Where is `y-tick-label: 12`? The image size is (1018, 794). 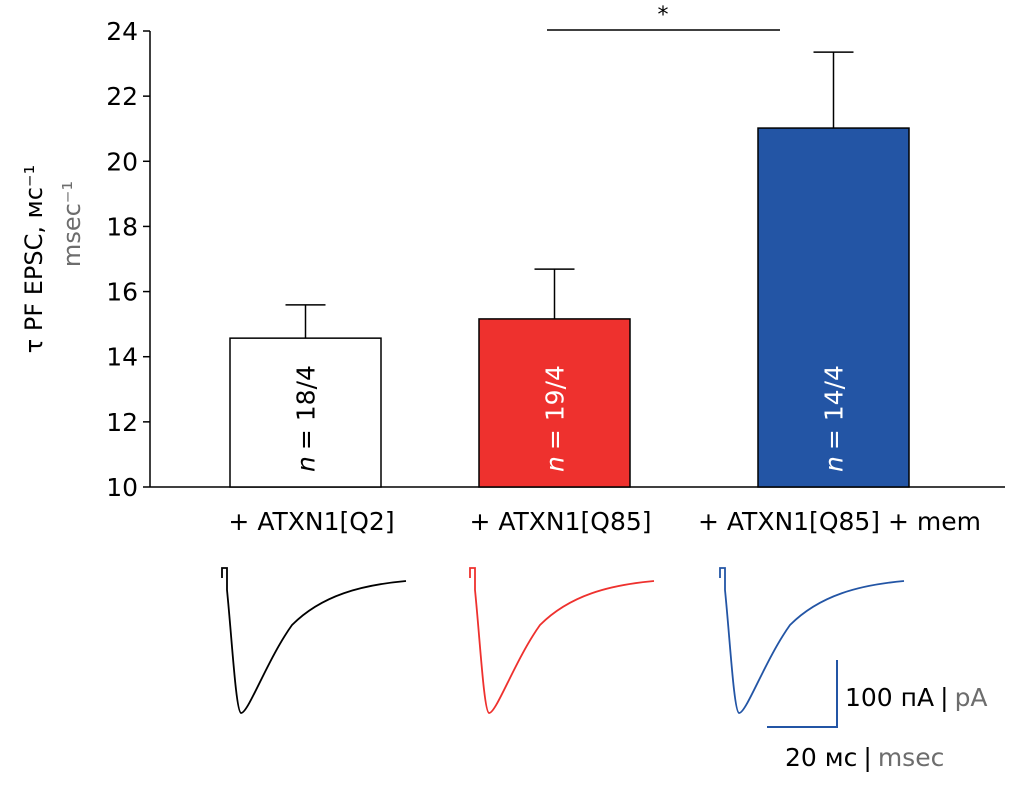 y-tick-label: 12 is located at coordinates (122, 422).